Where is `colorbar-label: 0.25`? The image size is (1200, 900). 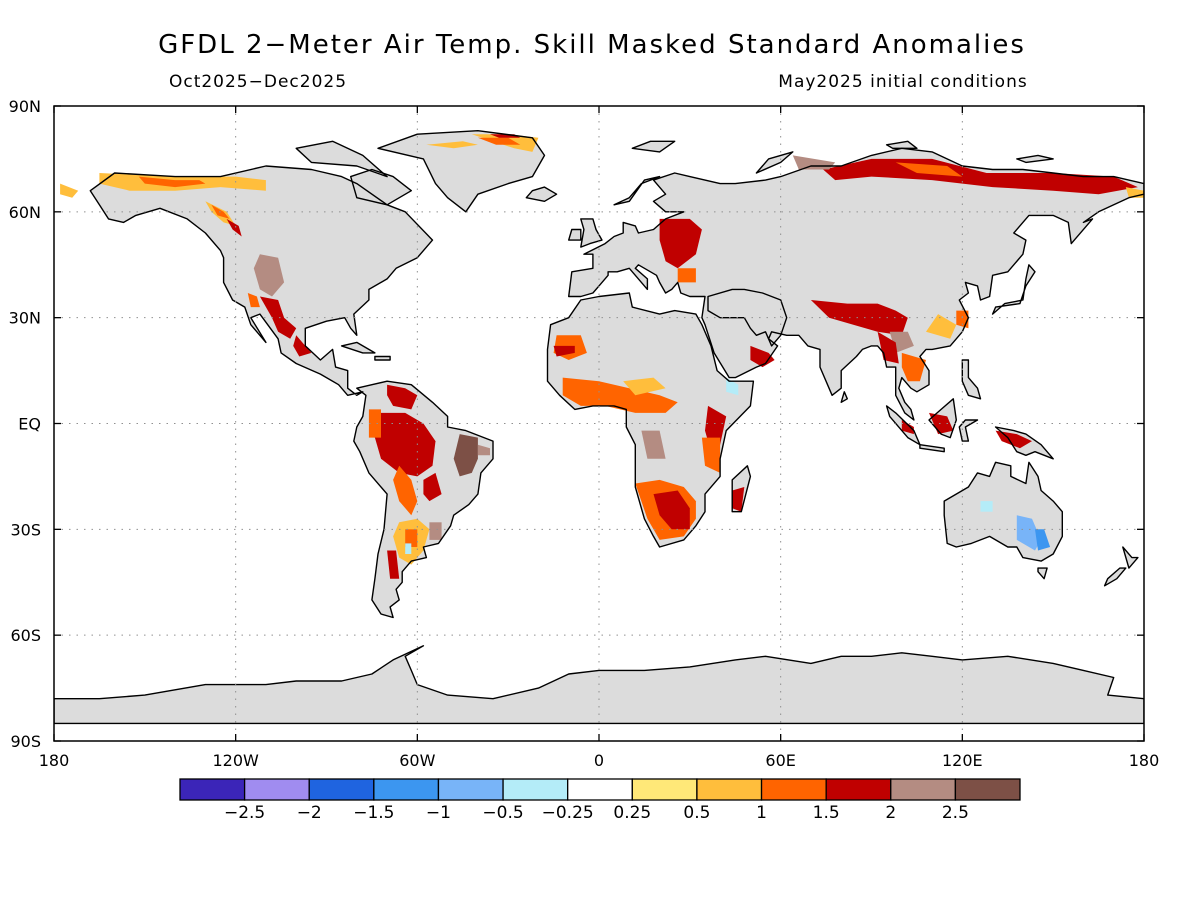 colorbar-label: 0.25 is located at coordinates (632, 813).